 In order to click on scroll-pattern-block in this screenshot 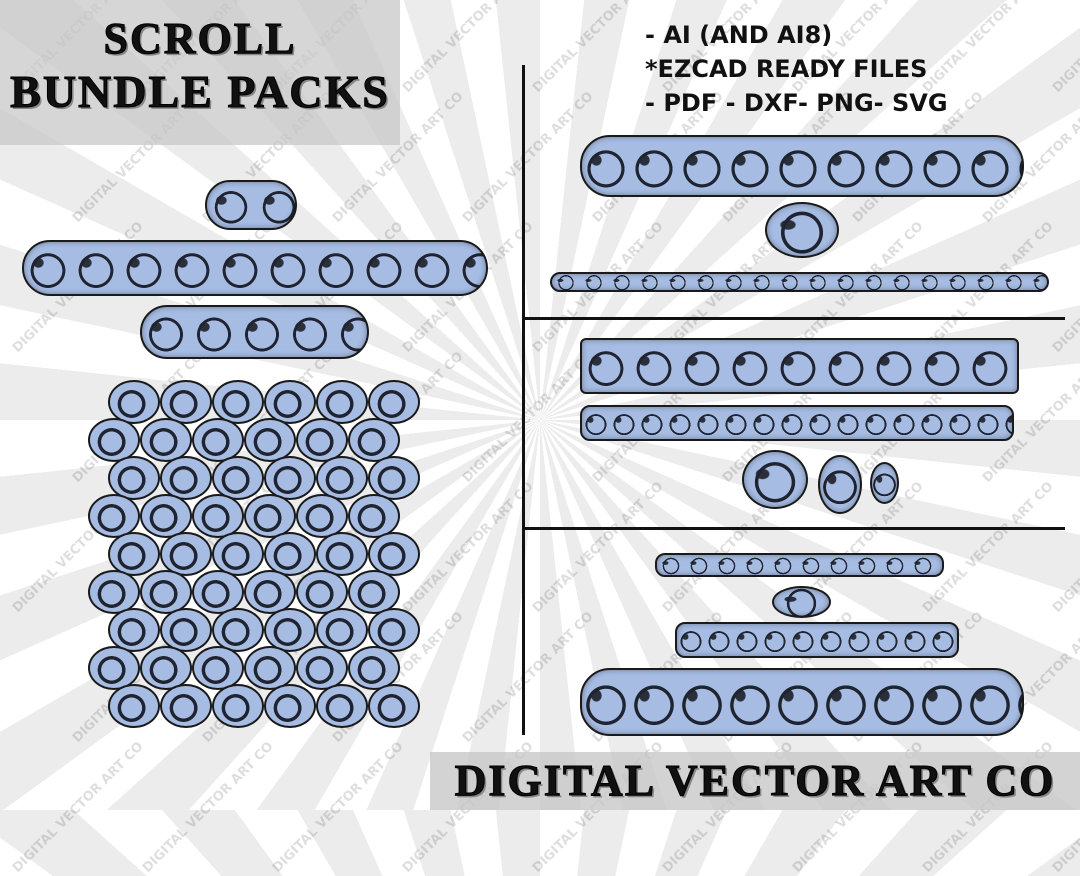, I will do `click(254, 557)`.